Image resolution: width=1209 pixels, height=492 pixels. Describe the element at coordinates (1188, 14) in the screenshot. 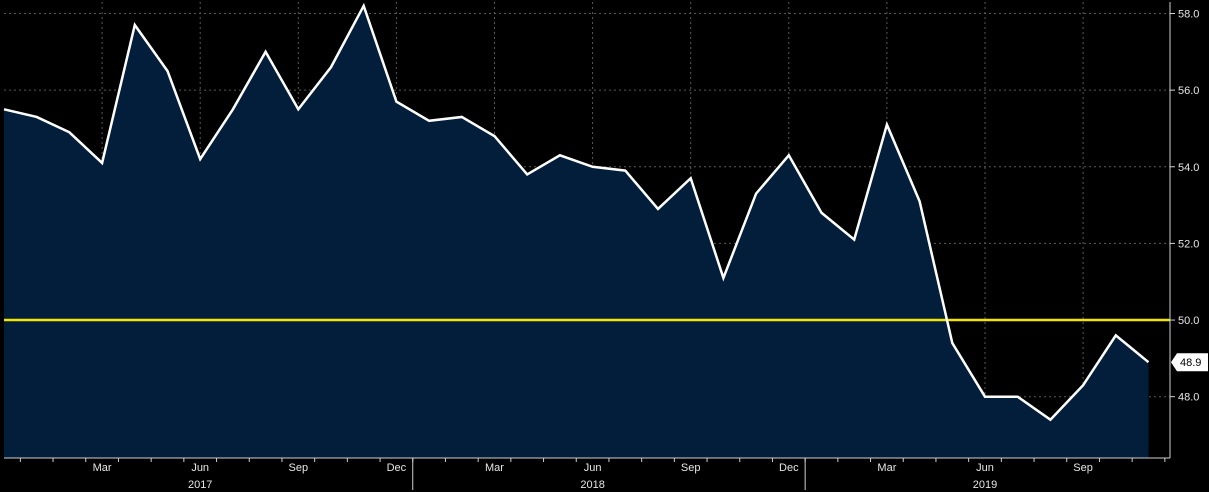

I see `y-tick-label: 58.0` at that location.